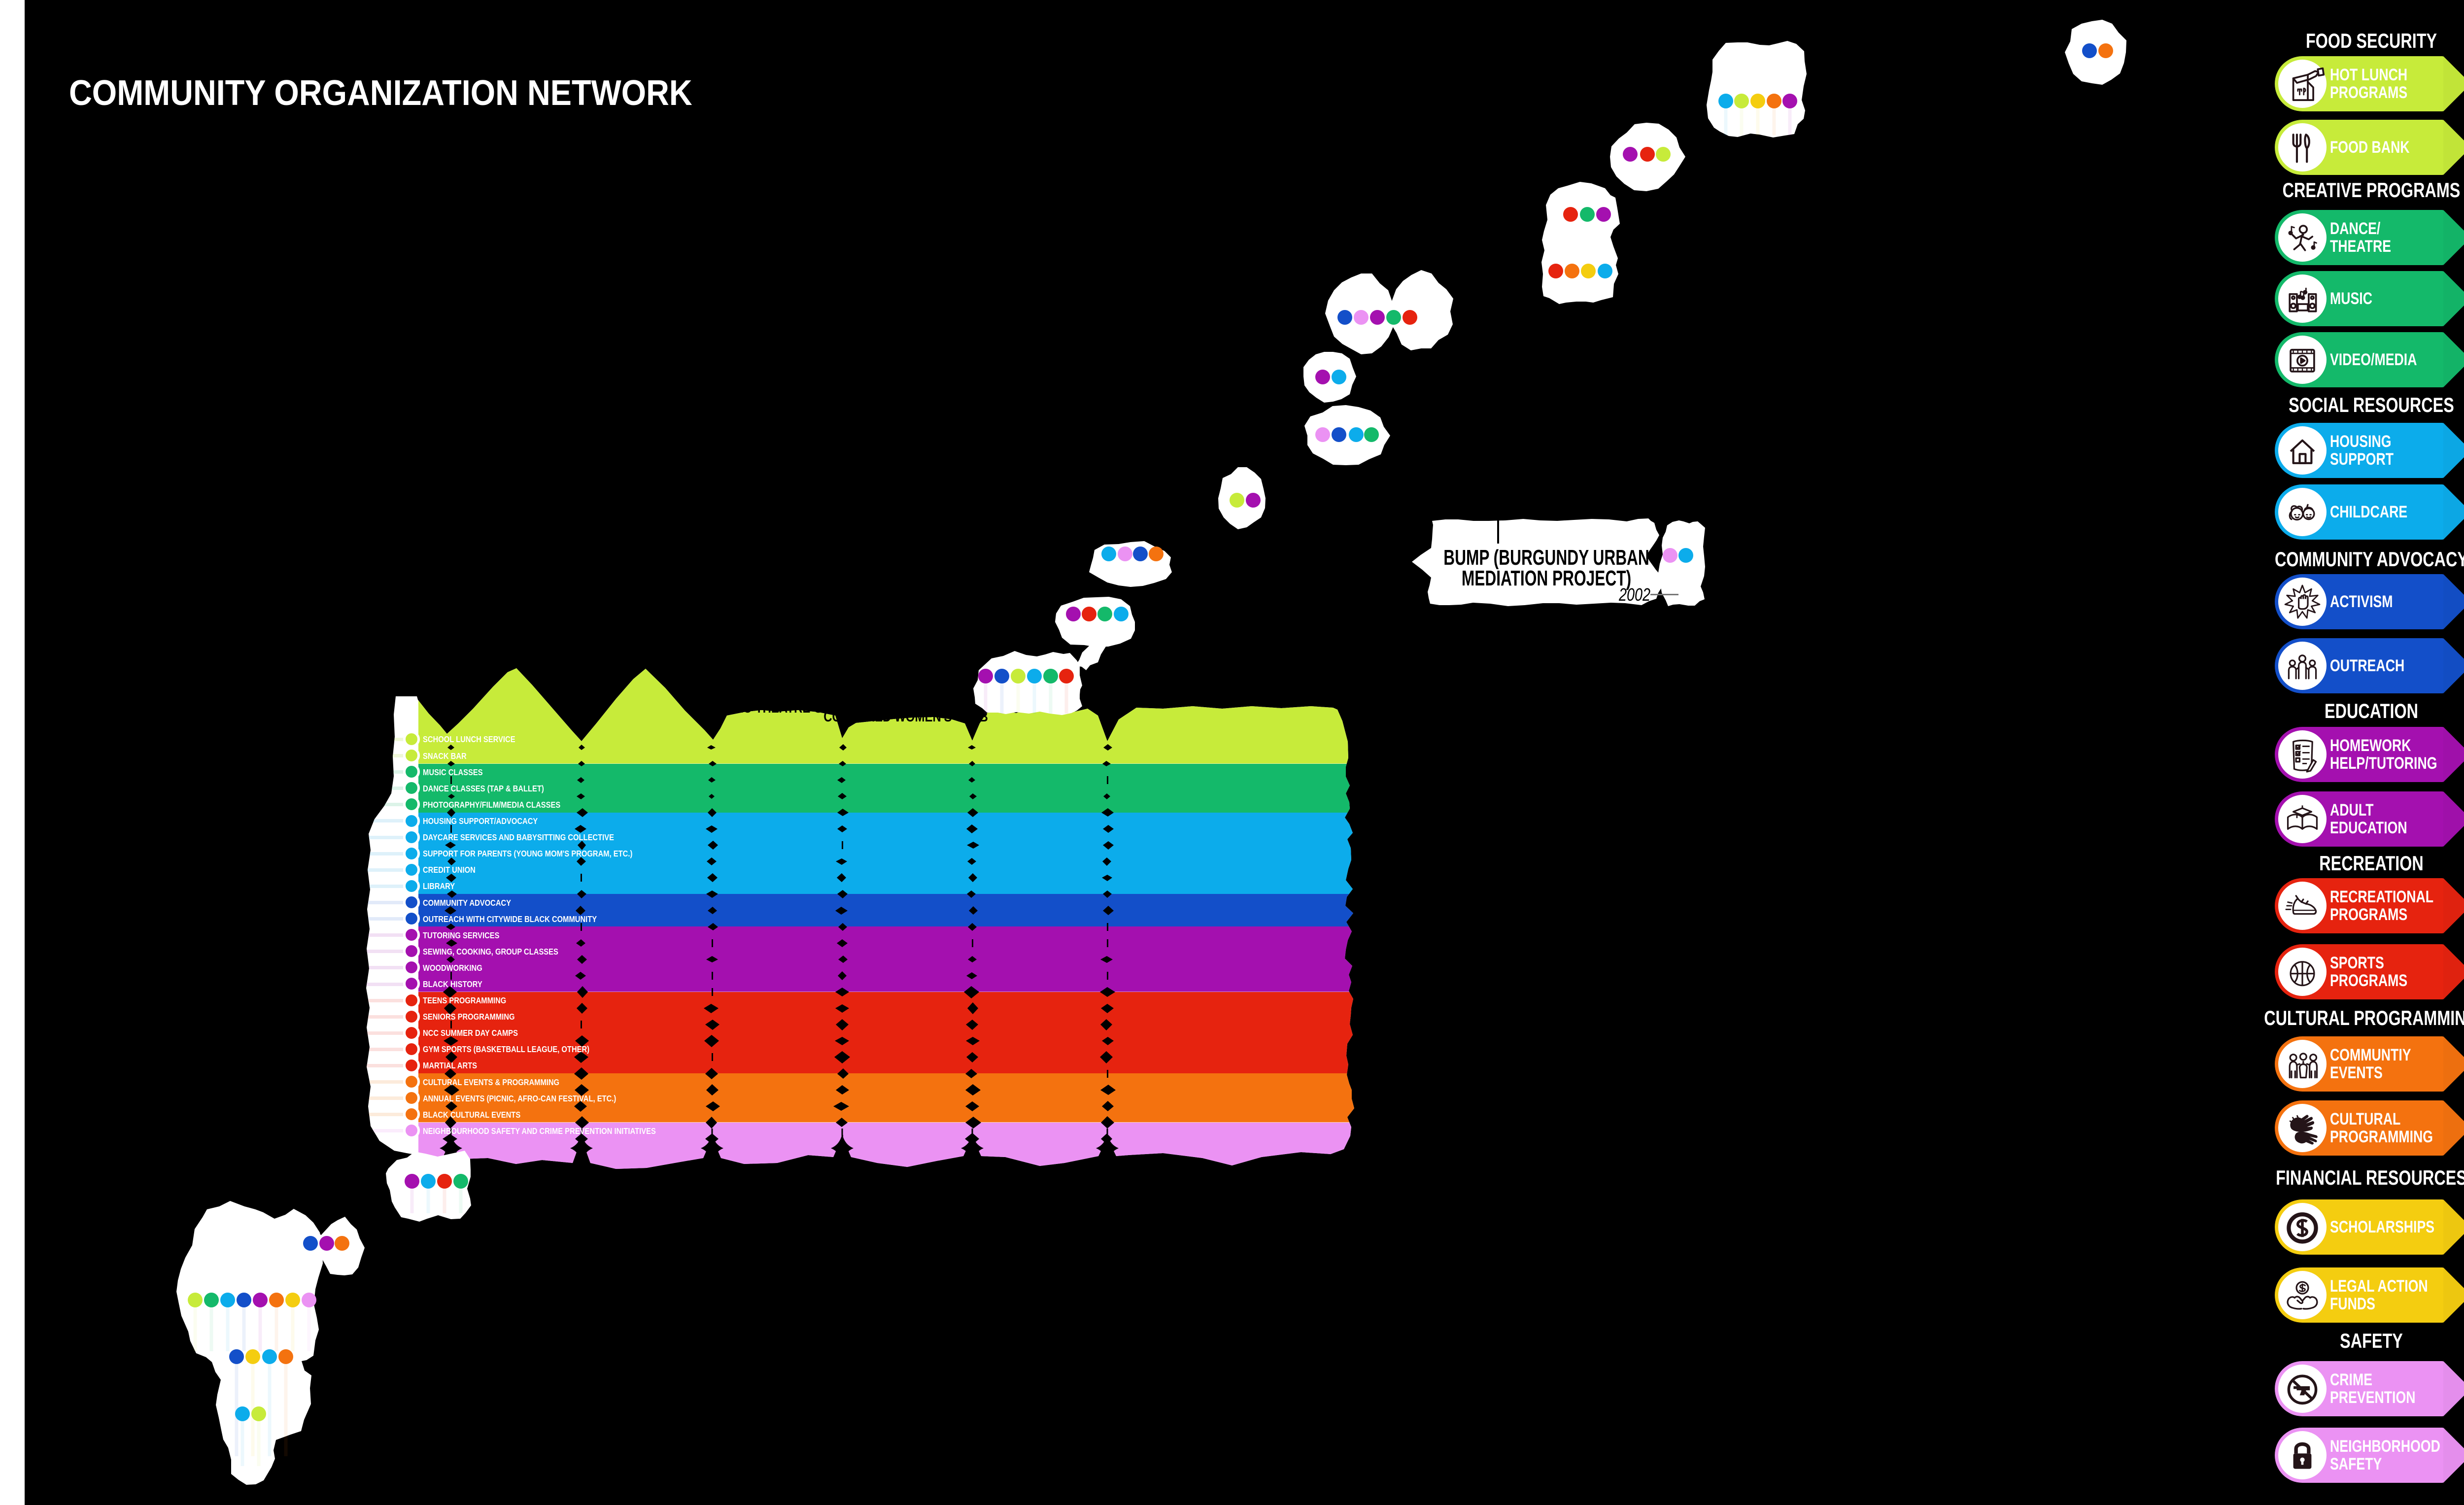 This screenshot has width=2464, height=1505. I want to click on svg-text: SCHOOL LUNCH SERVICE, so click(469, 739).